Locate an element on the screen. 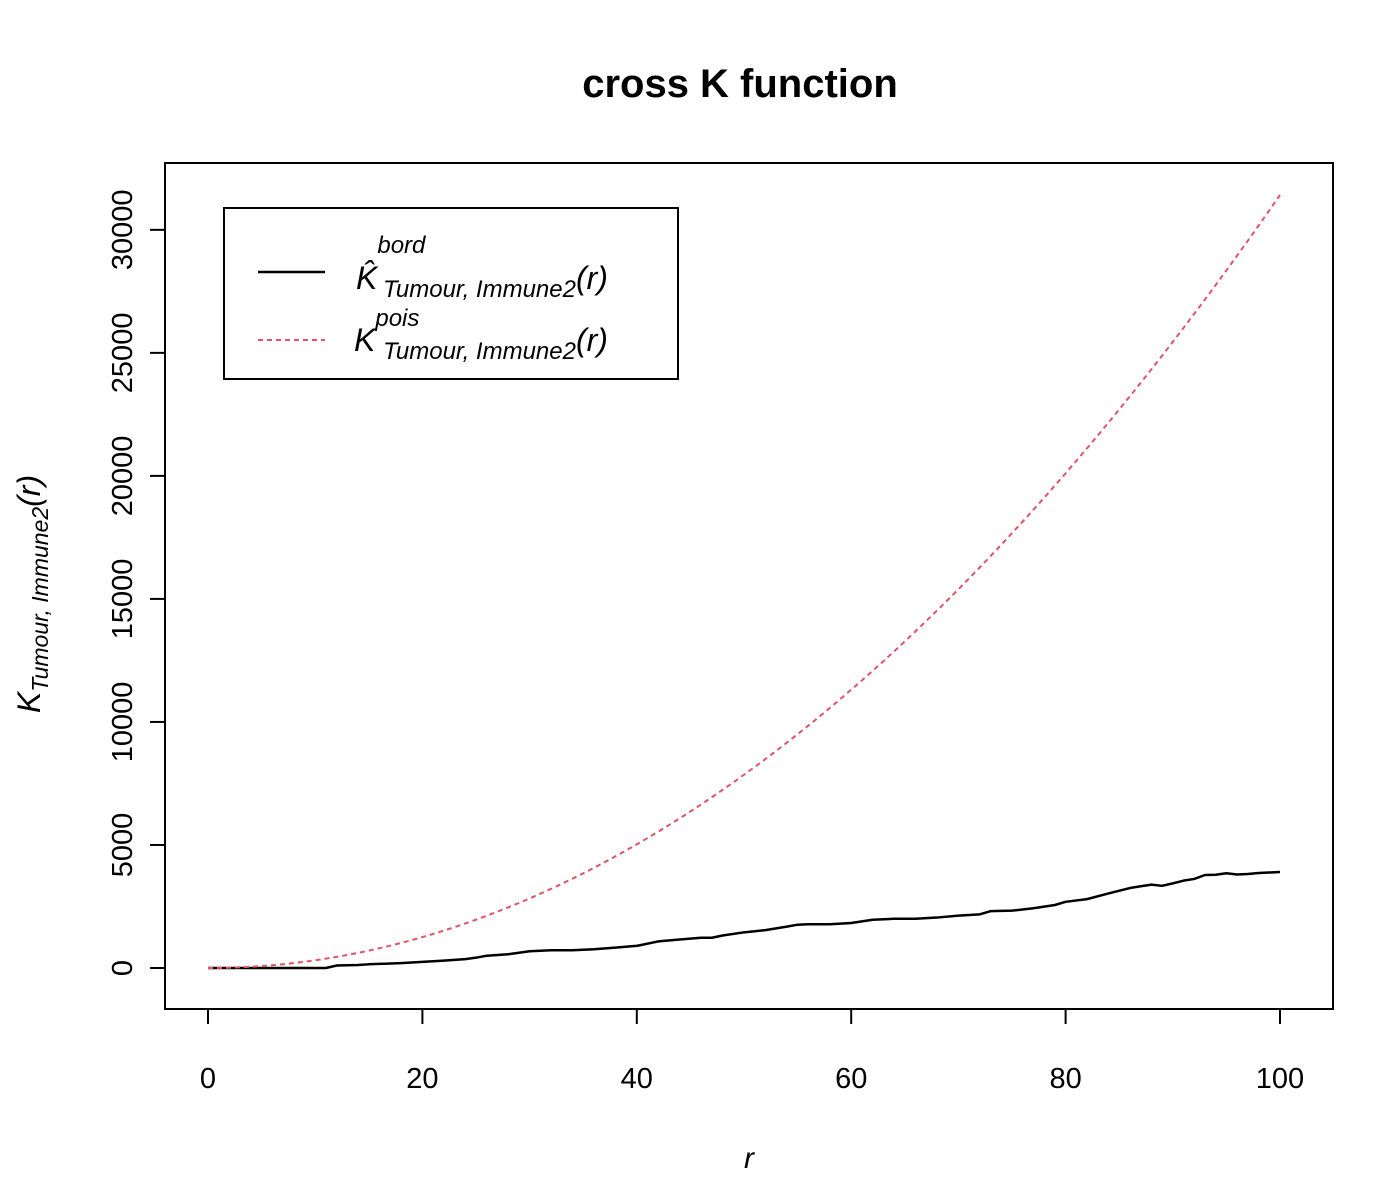 The width and height of the screenshot is (1400, 1200). y-axis: 0 5000 10000 15000 20000 25000 30000 is located at coordinates (136, 583).